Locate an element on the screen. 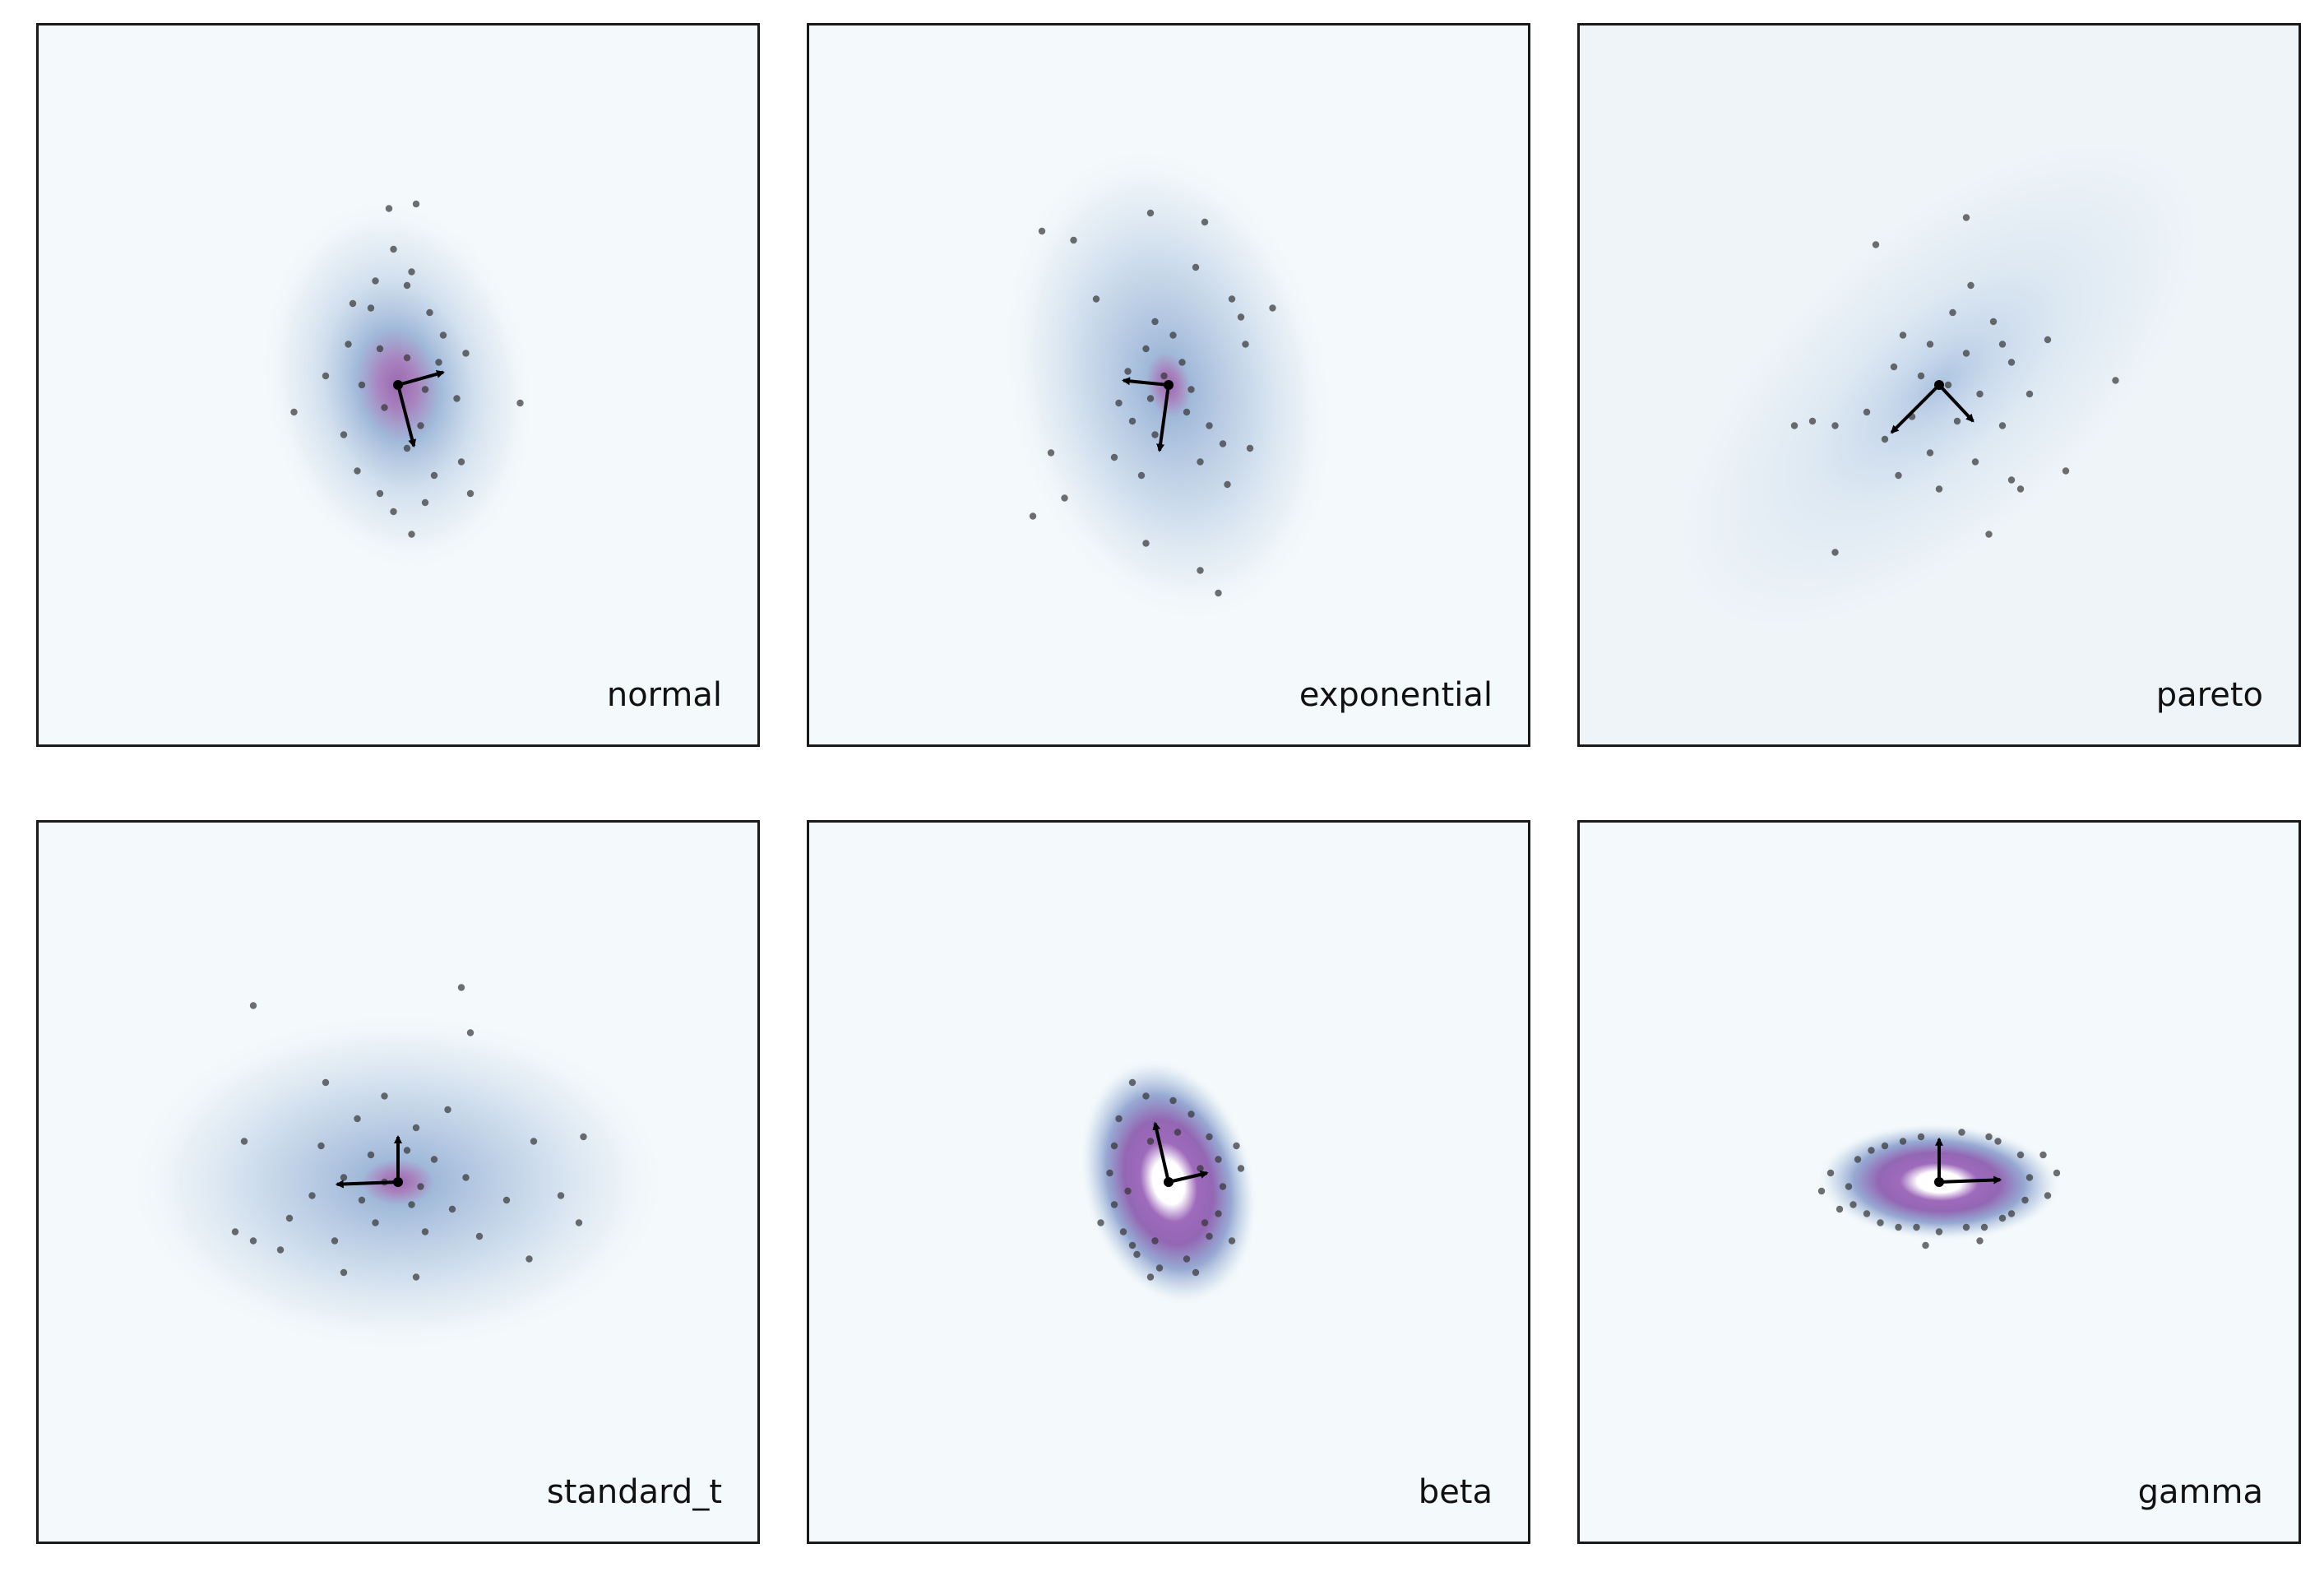 The width and height of the screenshot is (2324, 1581). center-point is located at coordinates (1939, 385).